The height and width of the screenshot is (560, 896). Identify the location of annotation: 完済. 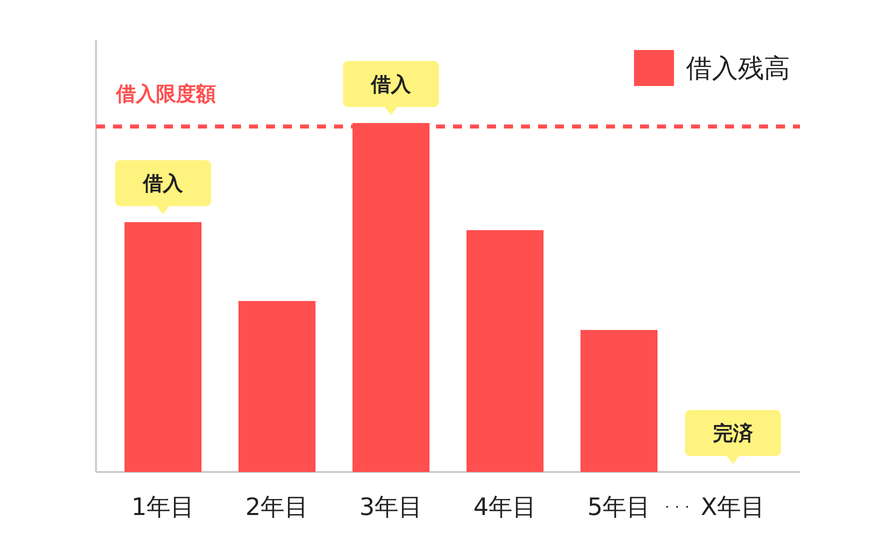
(733, 433).